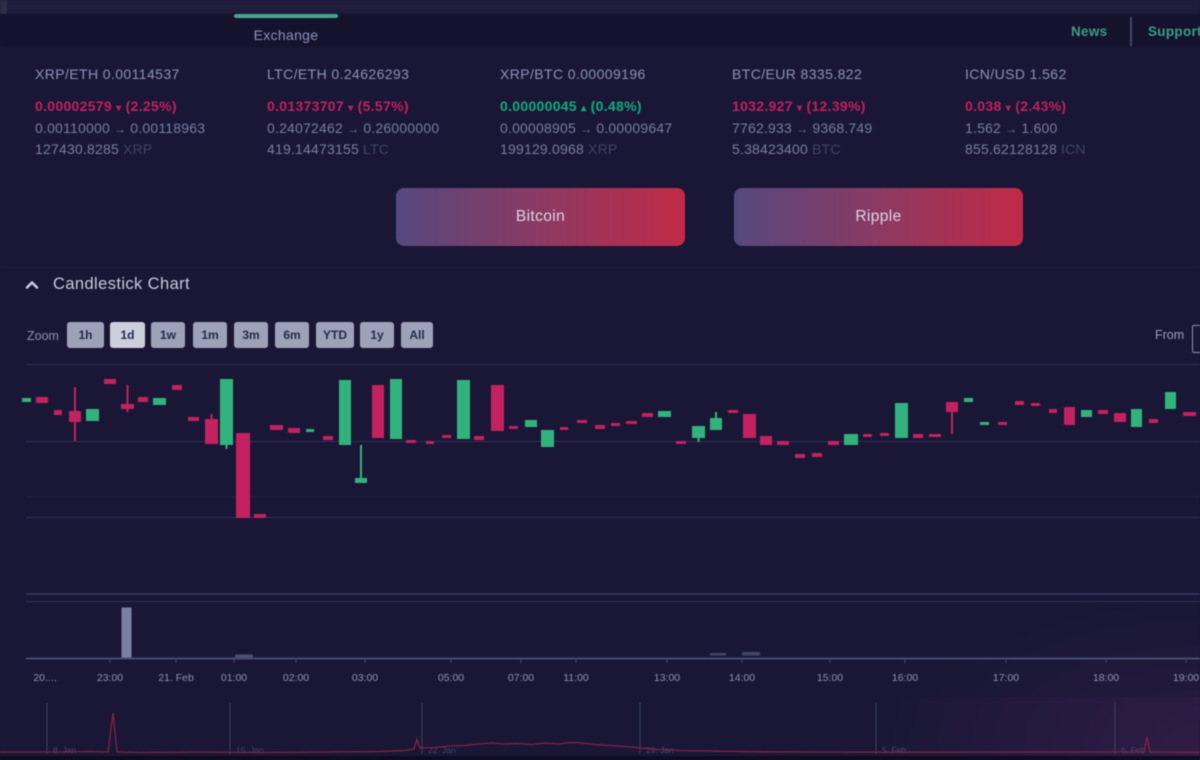 This screenshot has height=760, width=1200. What do you see at coordinates (176, 678) in the screenshot?
I see `svg-text: 21. Feb` at bounding box center [176, 678].